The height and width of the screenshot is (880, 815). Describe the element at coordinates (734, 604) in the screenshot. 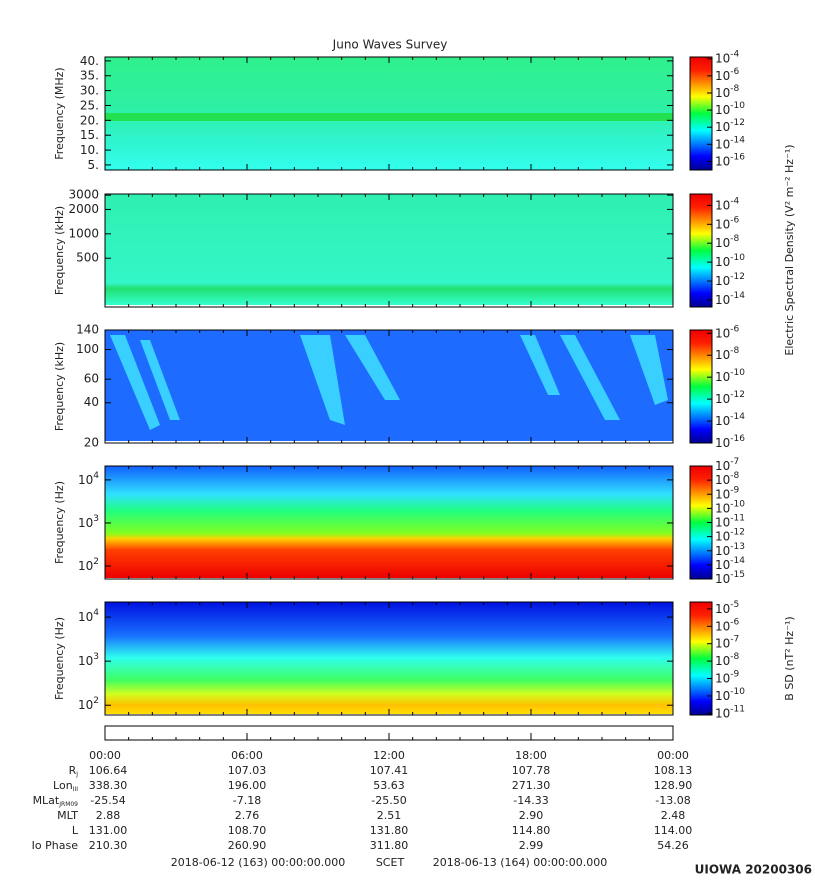

I see `colorbar-tick-label-sup: -5` at that location.